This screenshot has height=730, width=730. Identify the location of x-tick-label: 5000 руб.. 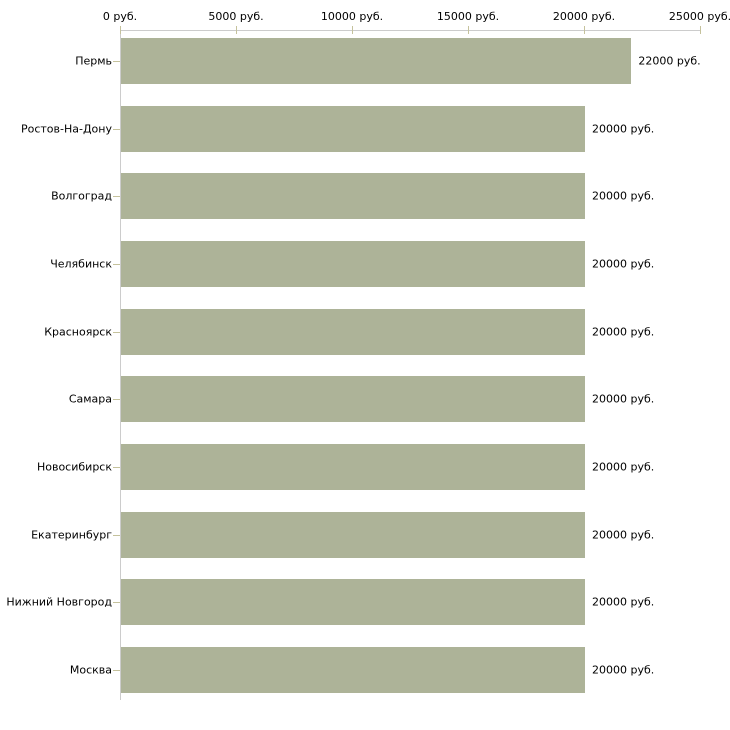
(236, 16).